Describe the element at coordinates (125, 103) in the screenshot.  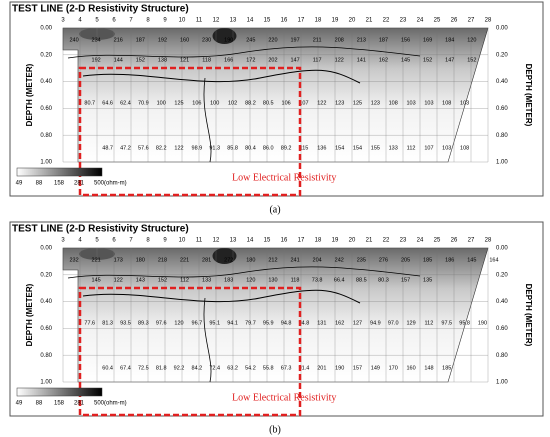
I see `cell-value: 62.4` at that location.